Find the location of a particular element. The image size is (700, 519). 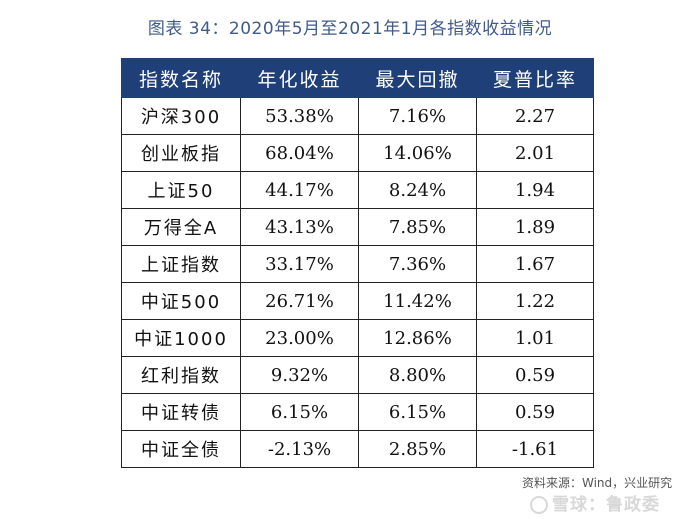

table-row: 上证指数 33.17% 7.36% 1.67 is located at coordinates (357, 264).